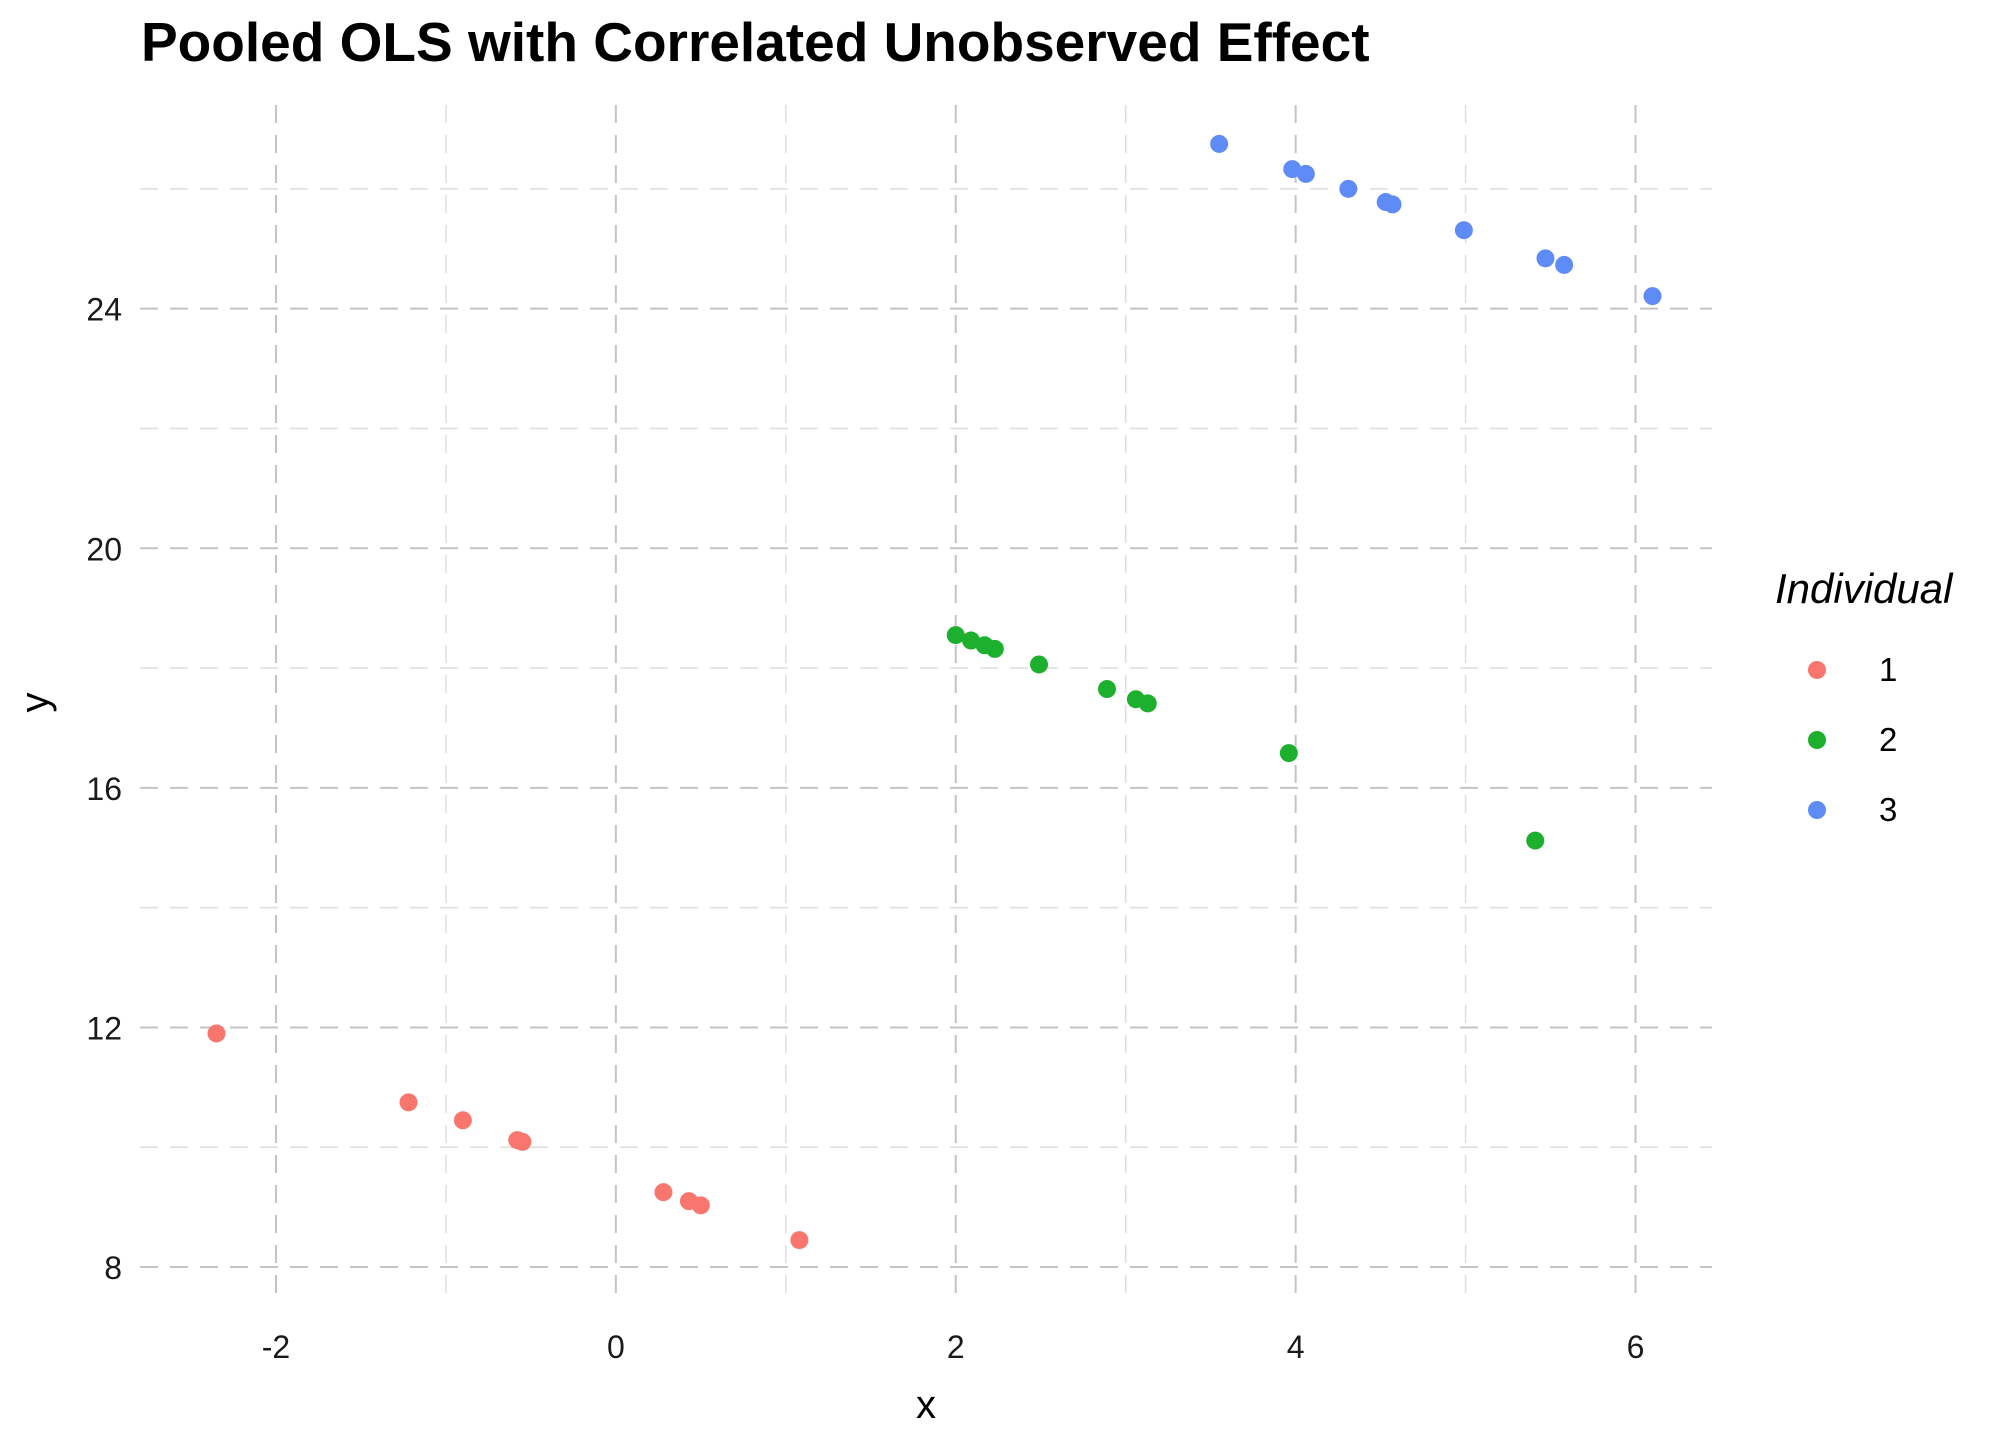 This screenshot has width=2016, height=1440. What do you see at coordinates (1636, 1347) in the screenshot?
I see `x-tick-label: 6` at bounding box center [1636, 1347].